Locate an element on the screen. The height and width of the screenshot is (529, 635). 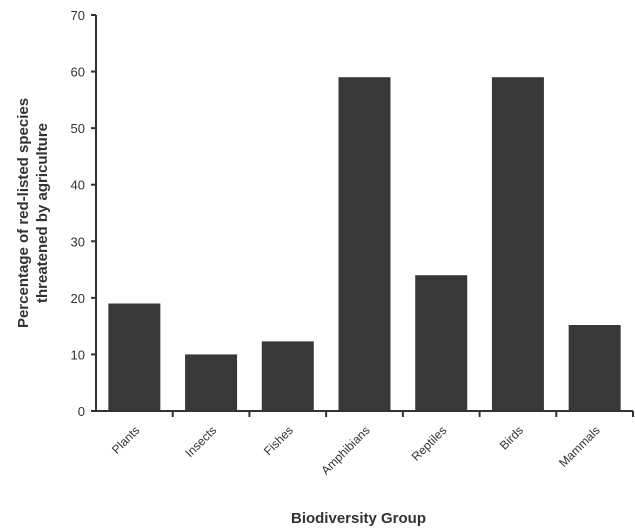
y-tick-label: 50 is located at coordinates (78, 128).